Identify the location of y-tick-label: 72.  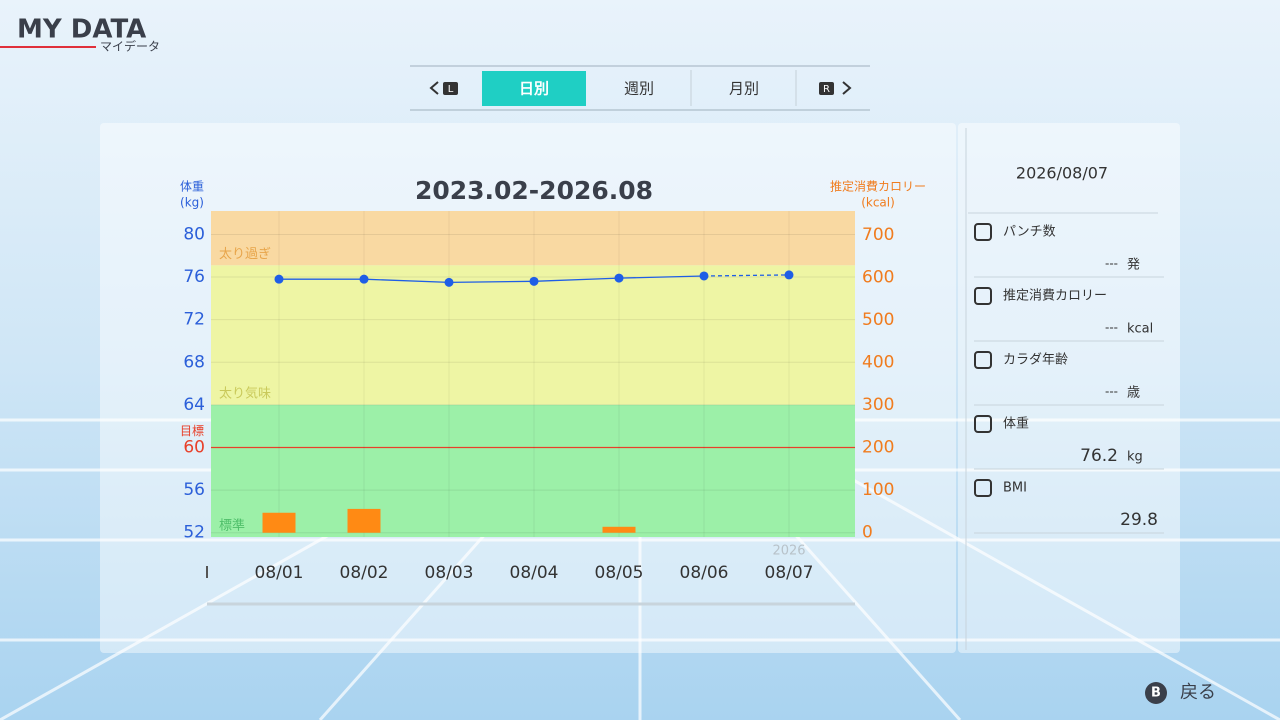
(194, 320).